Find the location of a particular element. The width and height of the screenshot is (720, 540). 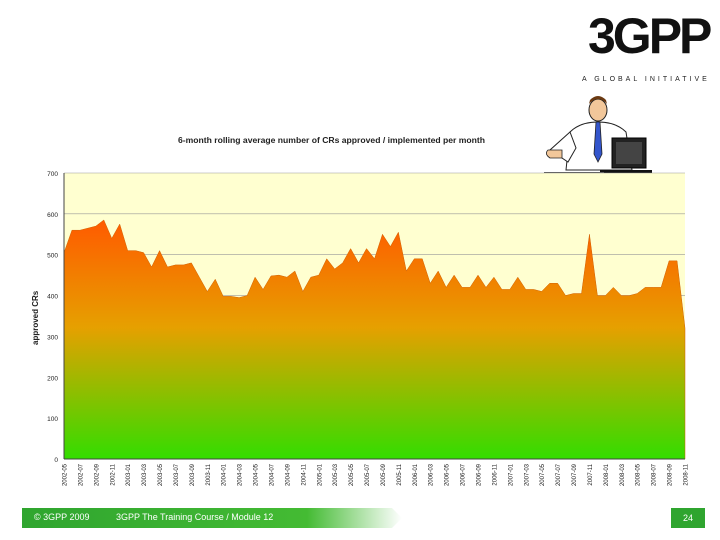

x-tick-label: 2005-03 is located at coordinates (336, 474).